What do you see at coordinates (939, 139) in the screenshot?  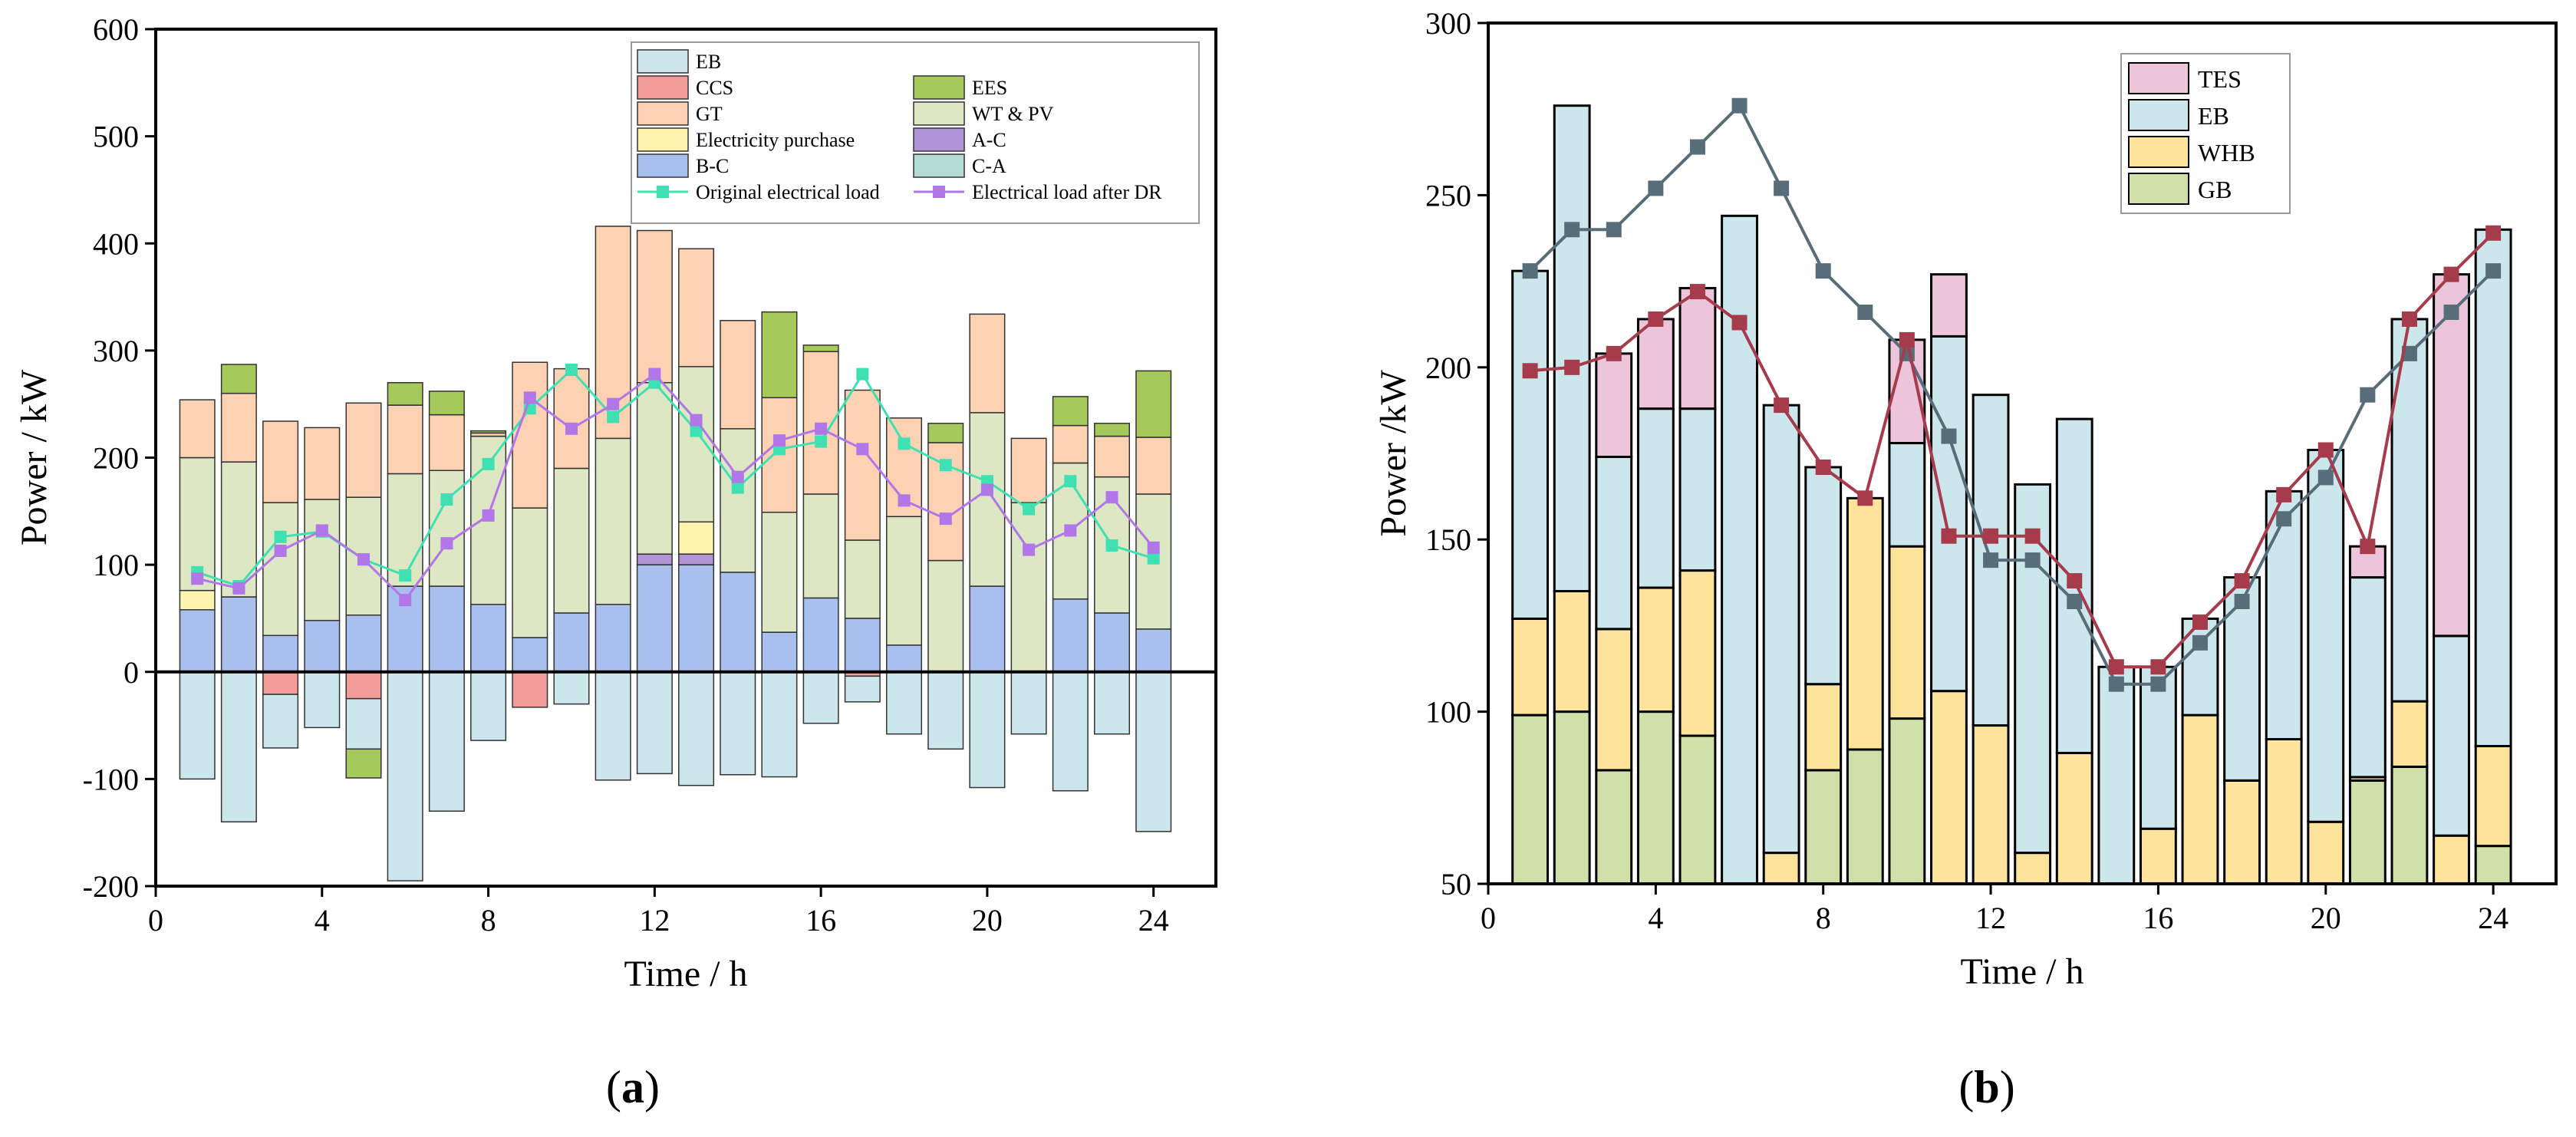 I see `chart-a-legend-swatch-a-c` at bounding box center [939, 139].